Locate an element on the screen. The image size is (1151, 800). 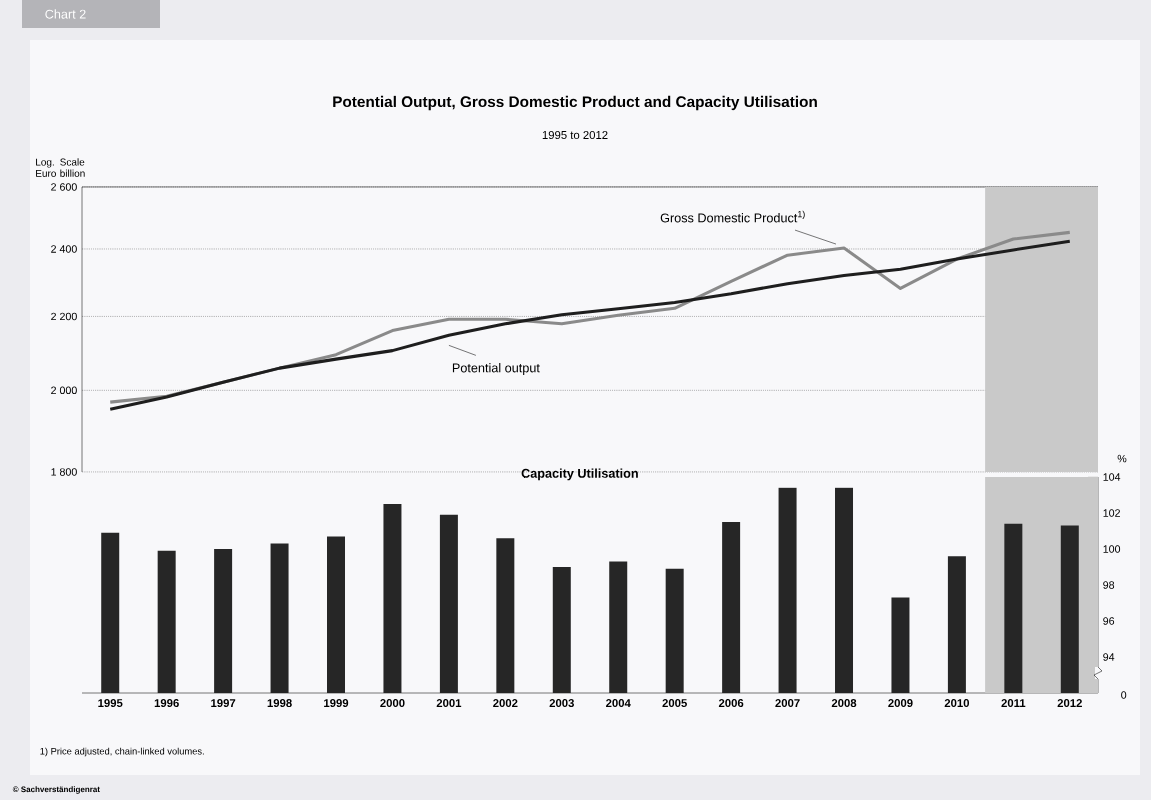
y-tick-label: 100 is located at coordinates (1112, 549).